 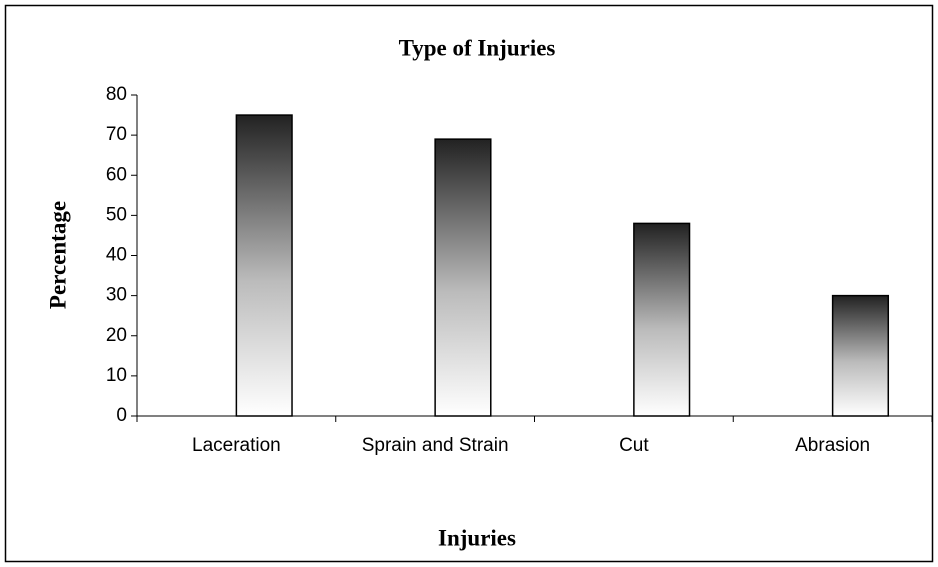 I want to click on x-axis-label: Injuries, so click(x=477, y=537).